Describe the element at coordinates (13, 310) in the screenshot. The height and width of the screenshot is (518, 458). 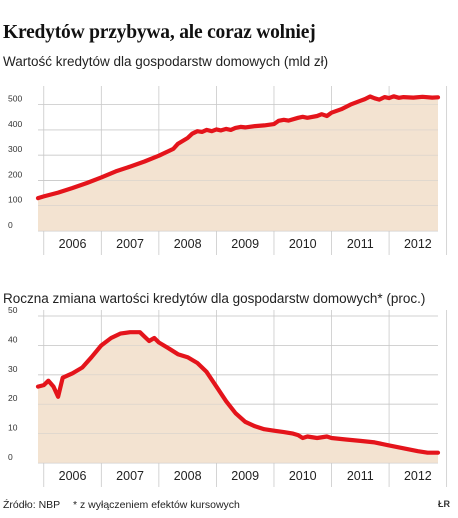
I see `chart2-ytick-50: 50` at that location.